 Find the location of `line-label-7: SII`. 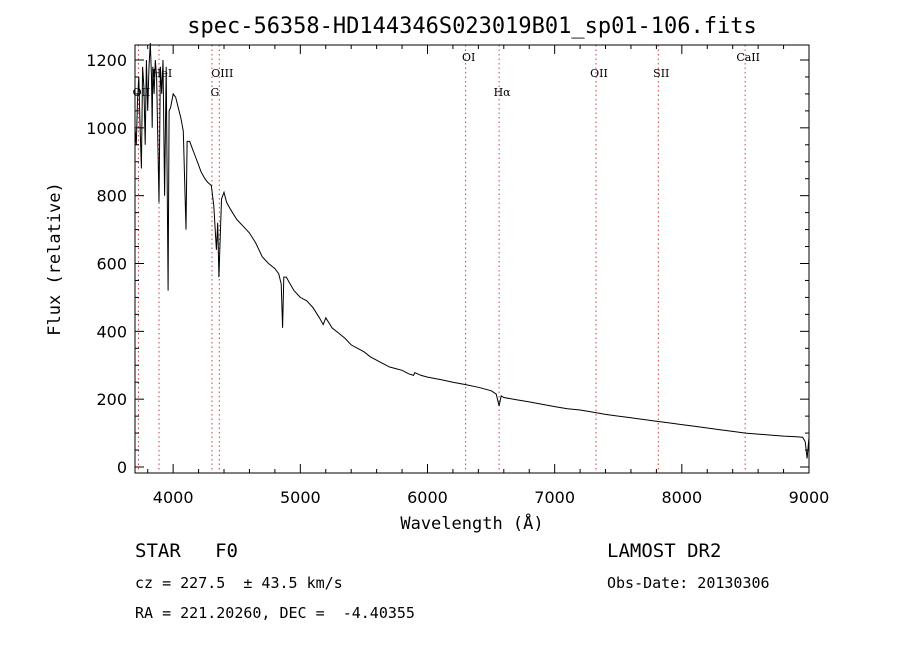

line-label-7: SII is located at coordinates (661, 73).